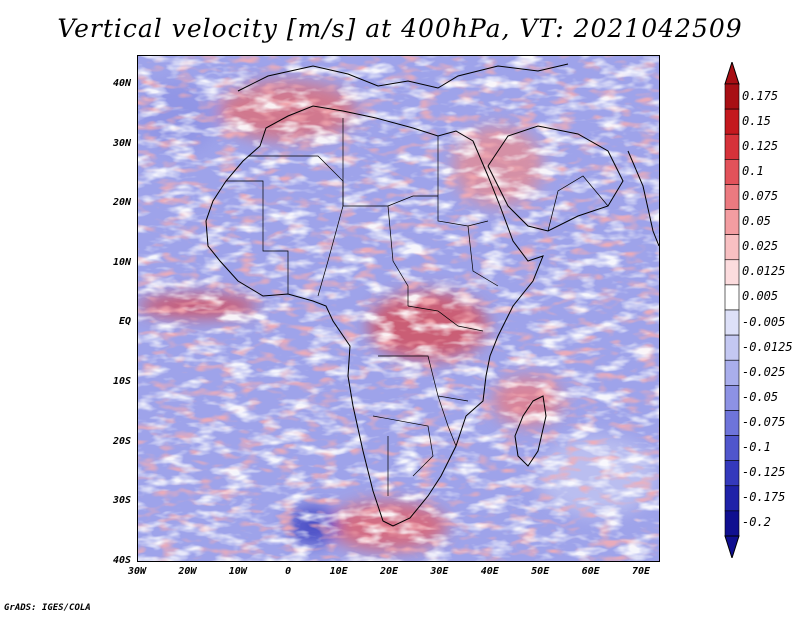 The image size is (800, 618). Describe the element at coordinates (753, 170) in the screenshot. I see `colorbar-label: 0.1` at that location.